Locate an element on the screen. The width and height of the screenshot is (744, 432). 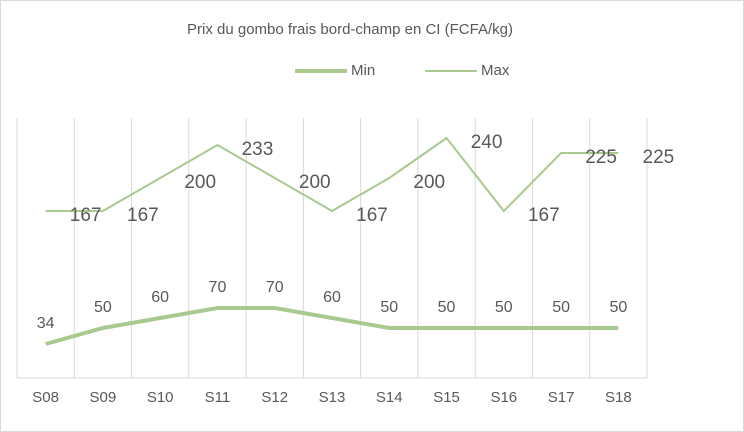
data-label: 233 is located at coordinates (258, 149).